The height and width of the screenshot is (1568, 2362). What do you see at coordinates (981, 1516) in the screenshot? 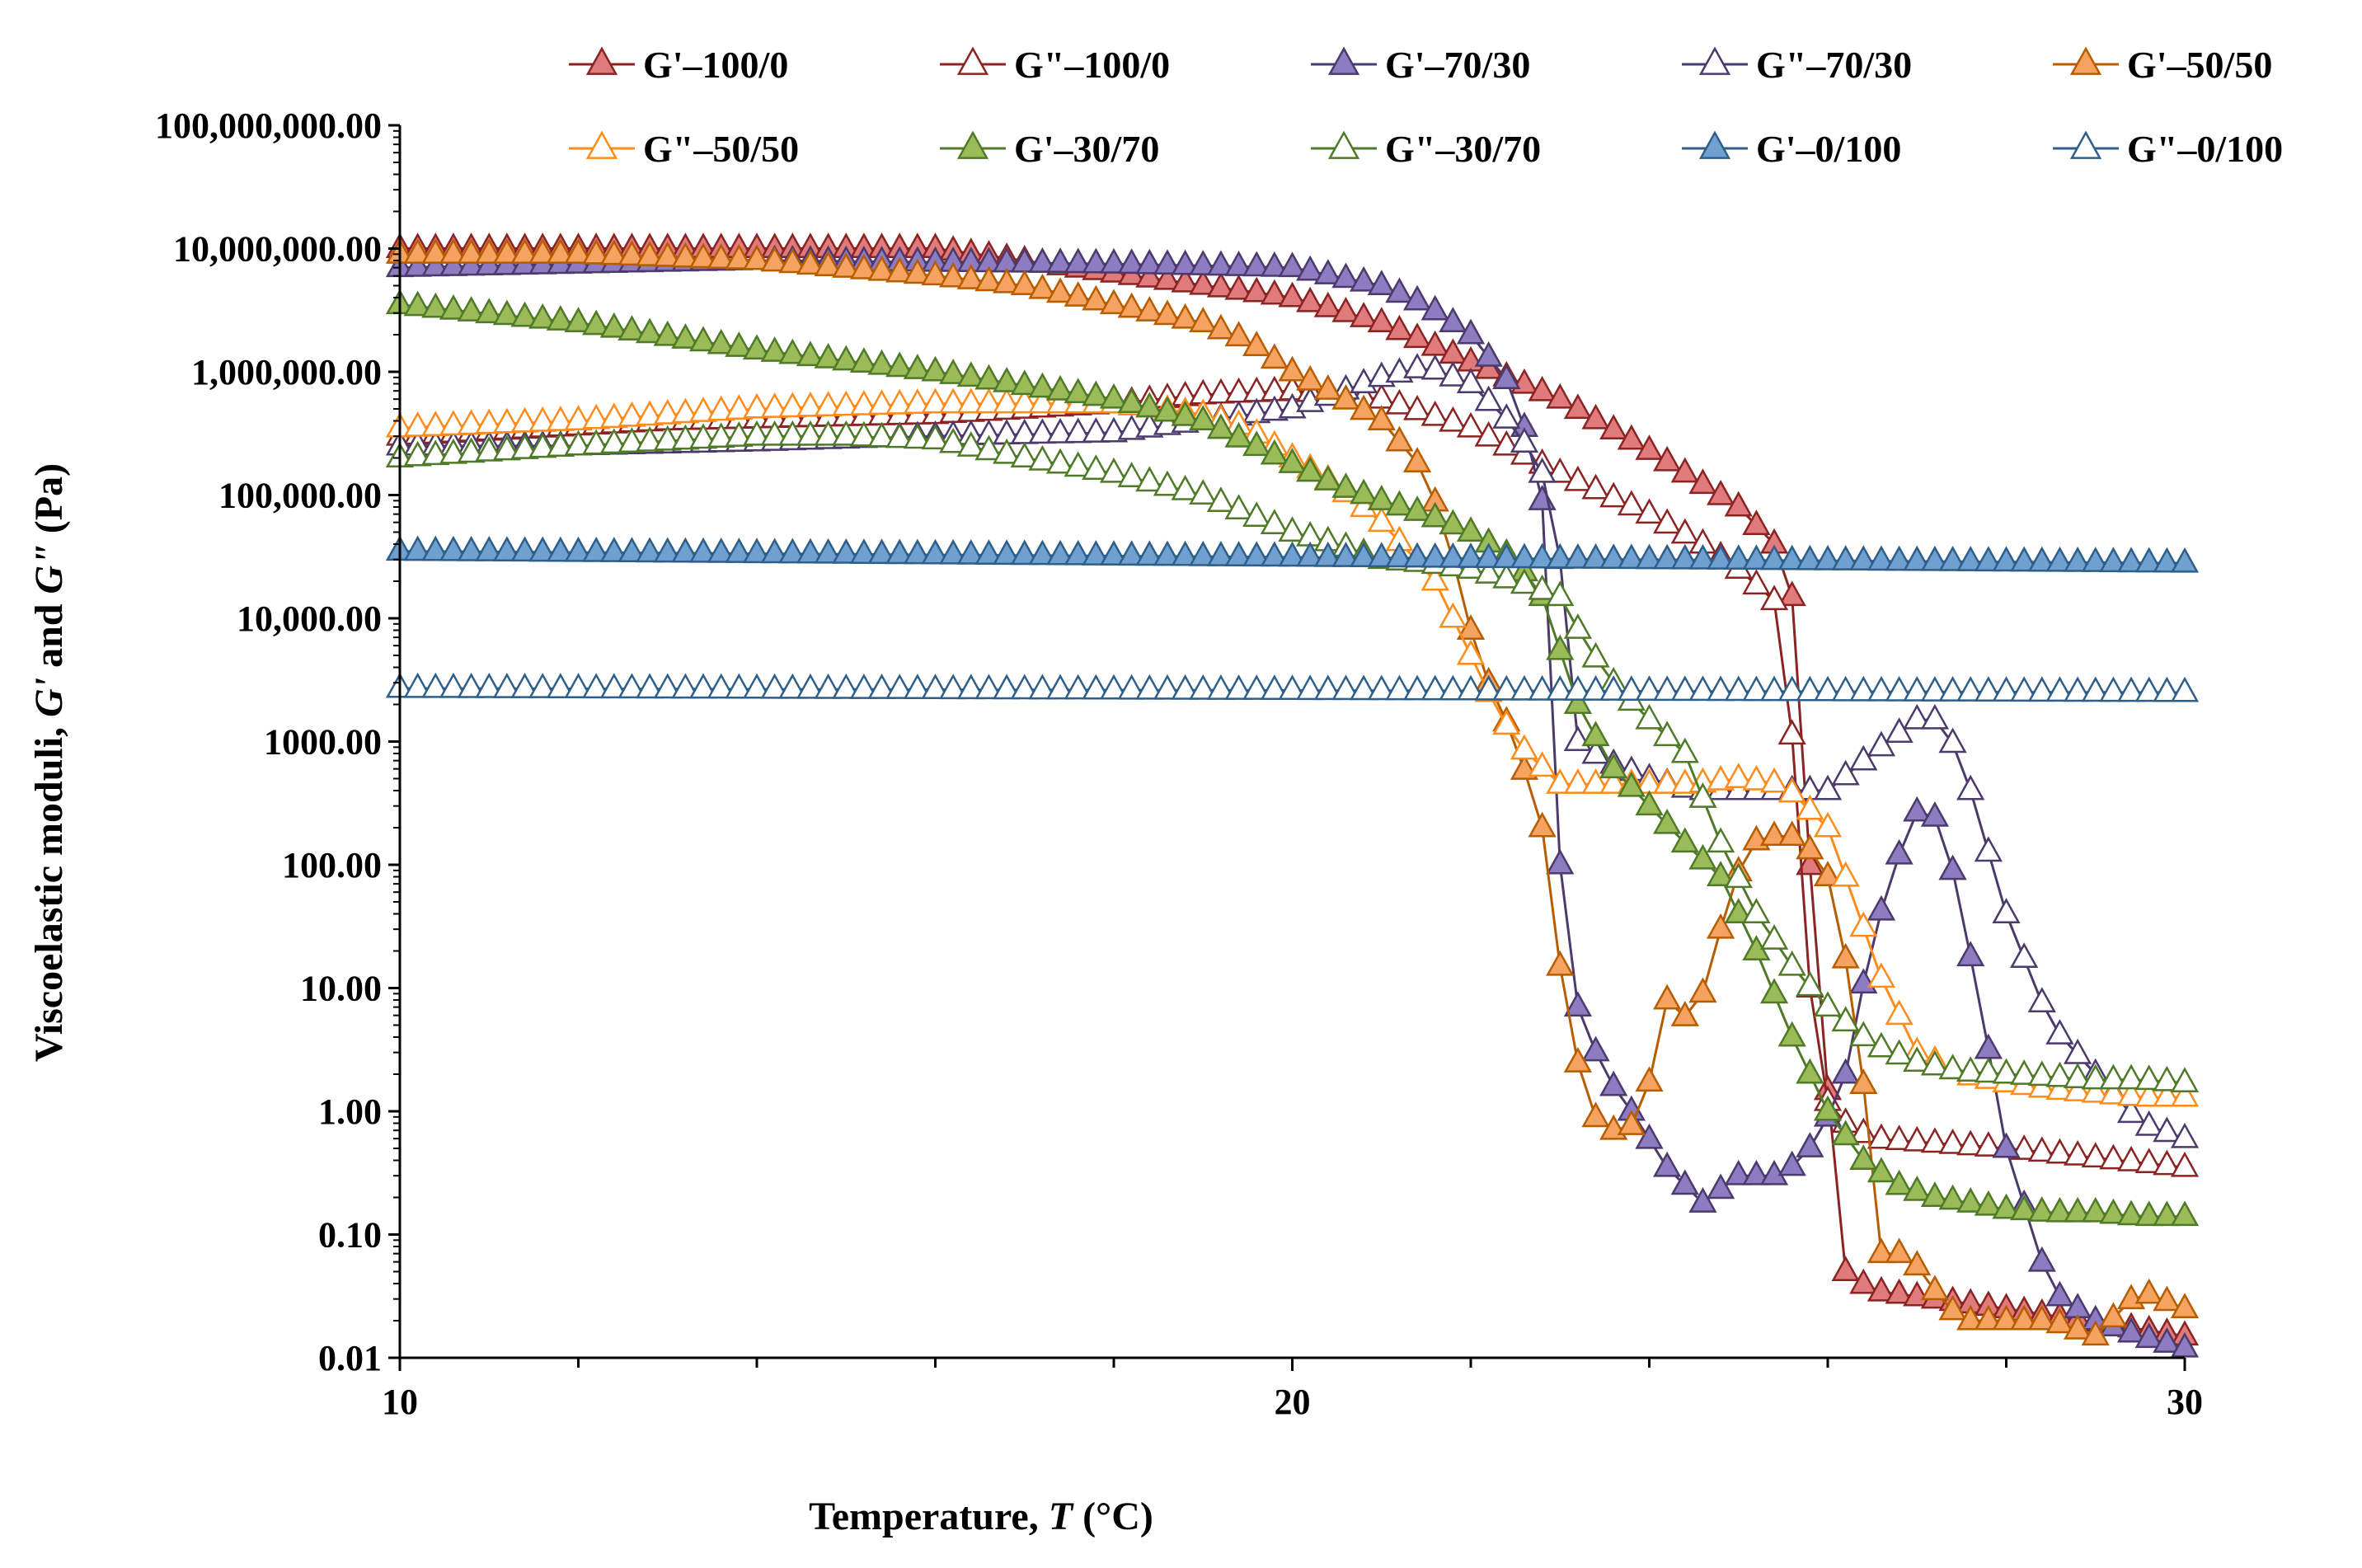
I see `x-axis-title: Temperature, T (°C)` at bounding box center [981, 1516].